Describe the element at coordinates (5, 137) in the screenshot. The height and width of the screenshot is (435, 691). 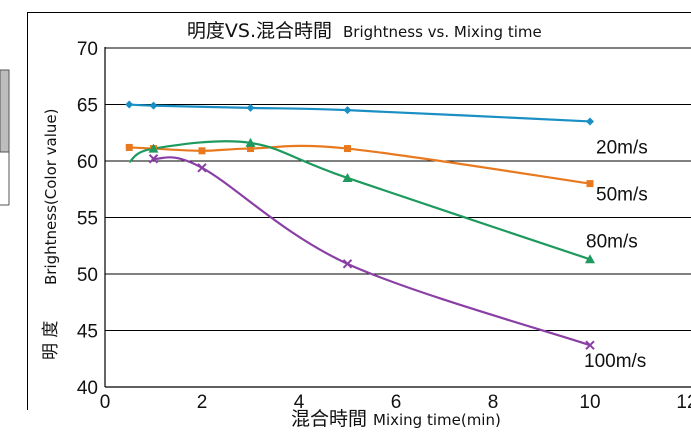
I see `left-strip-decoration` at that location.